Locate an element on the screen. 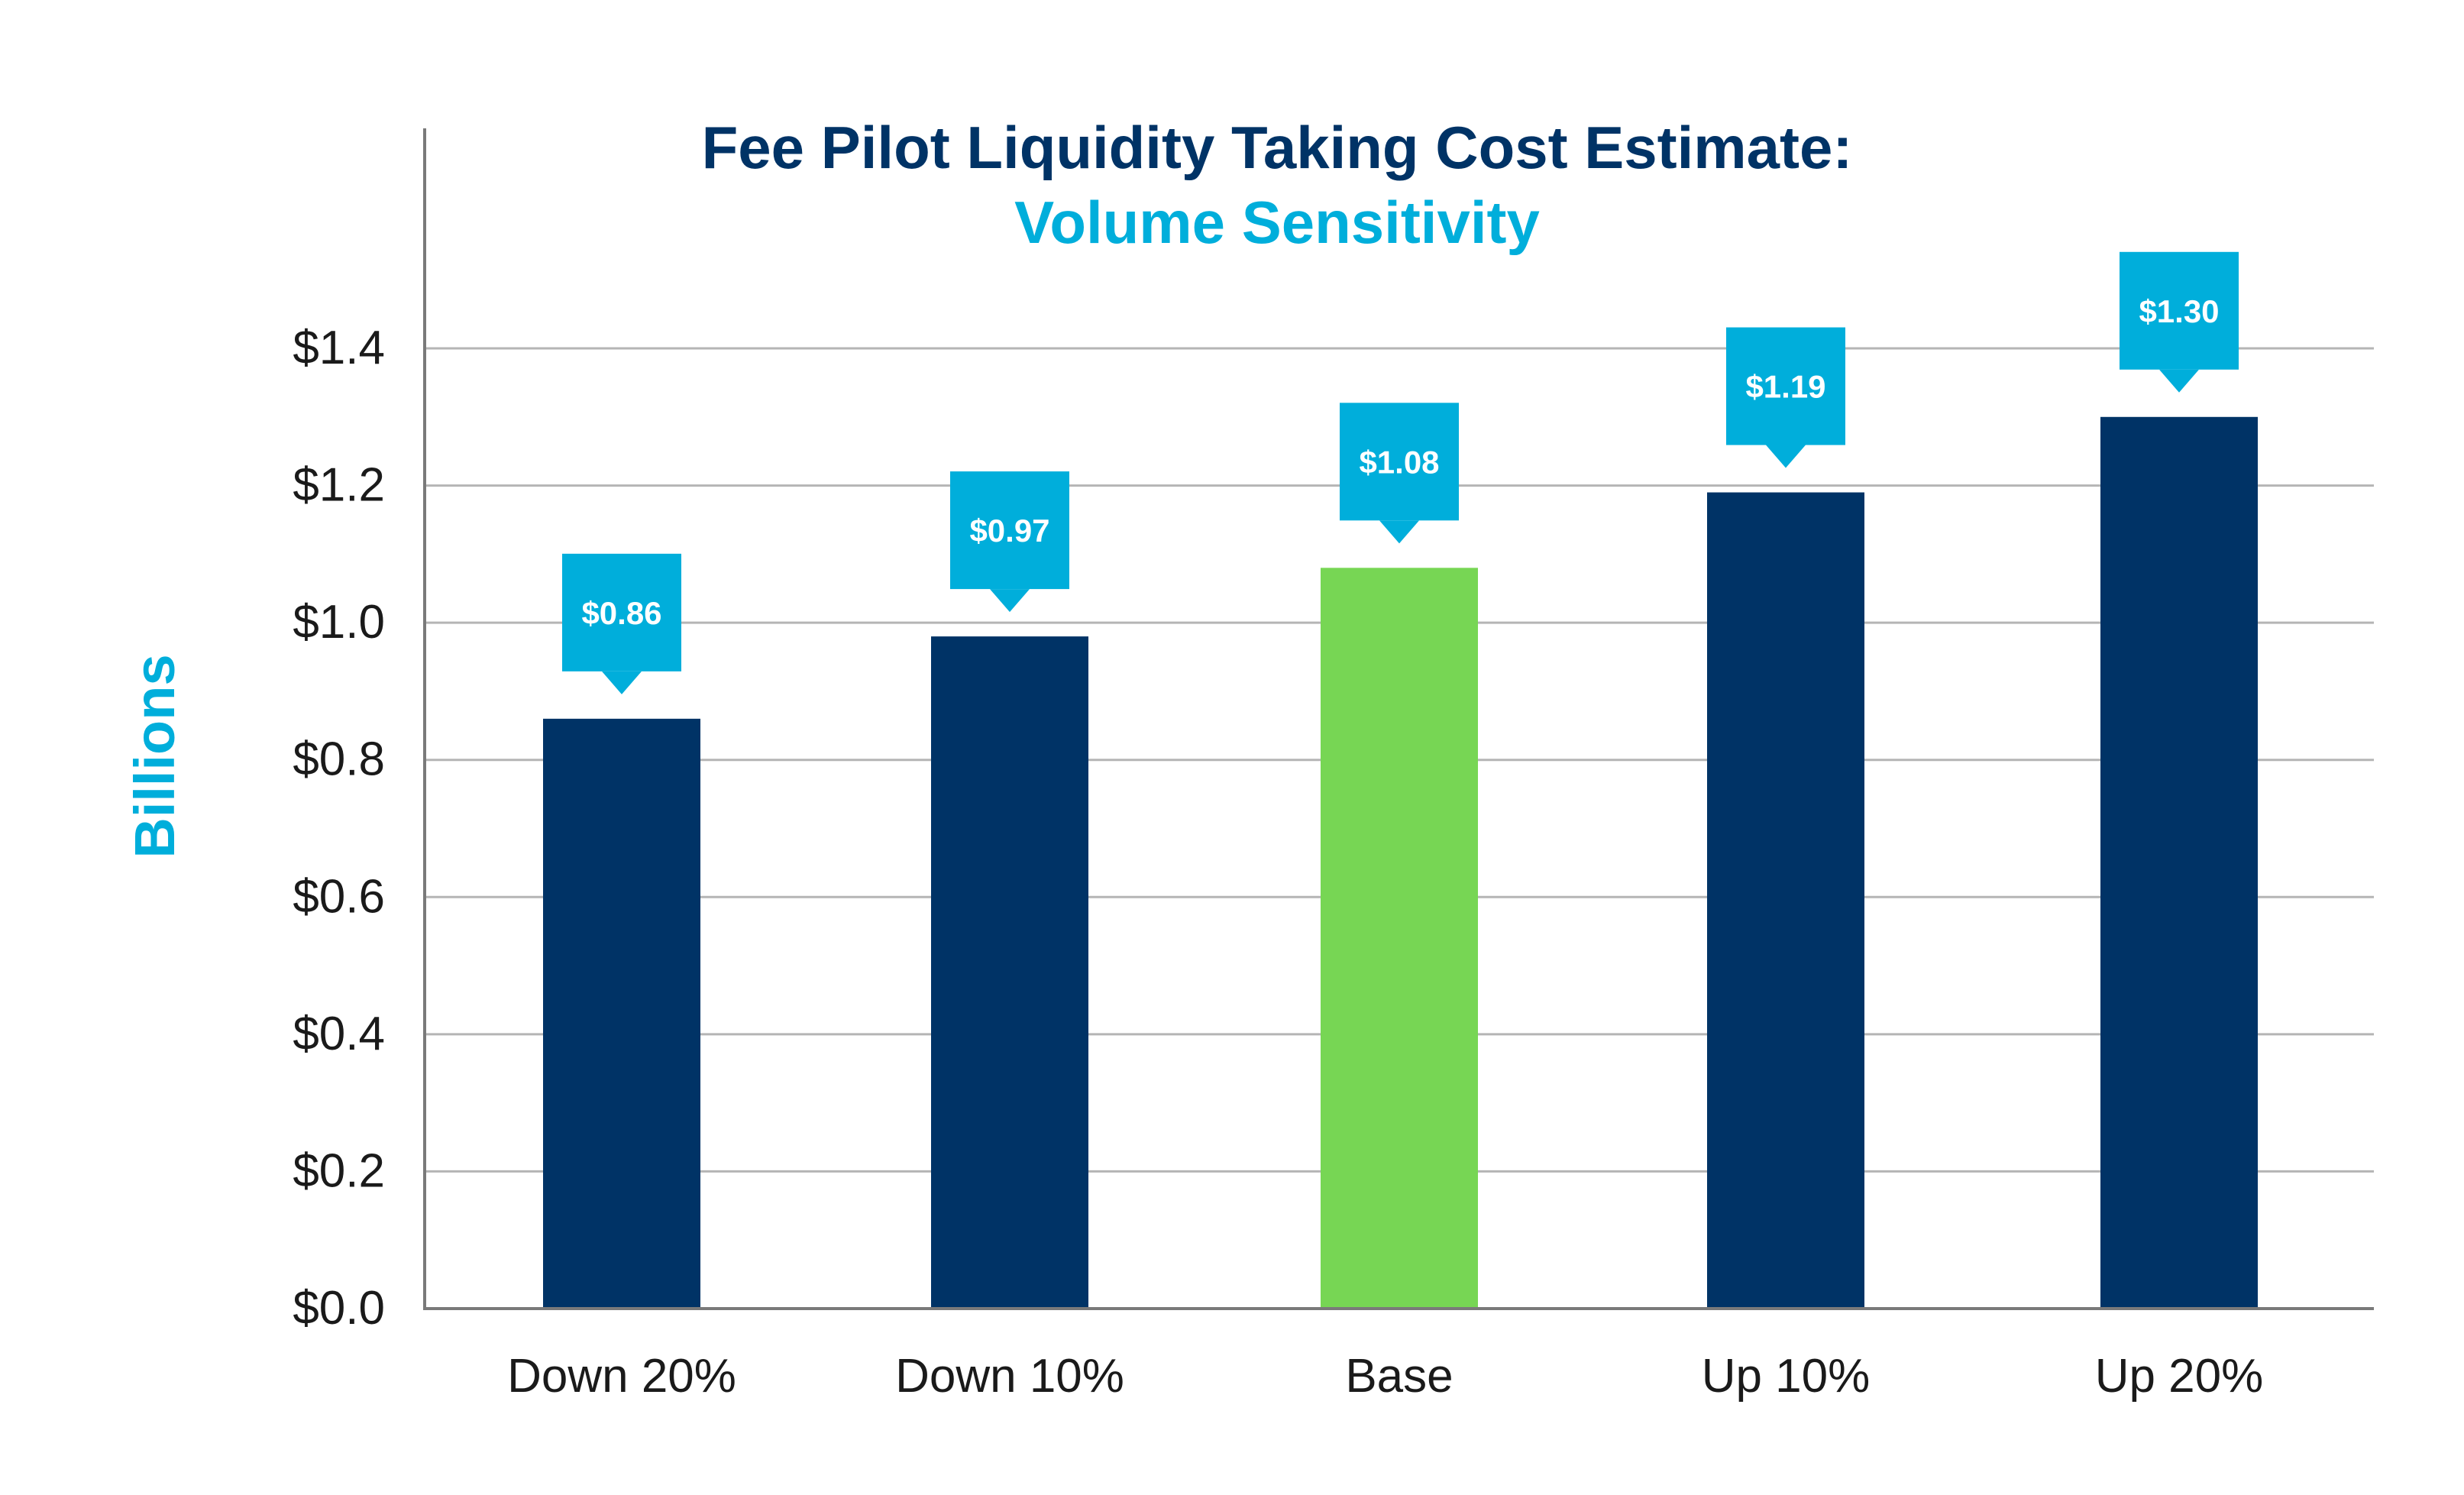  x-category-label: Base is located at coordinates (1399, 1376).